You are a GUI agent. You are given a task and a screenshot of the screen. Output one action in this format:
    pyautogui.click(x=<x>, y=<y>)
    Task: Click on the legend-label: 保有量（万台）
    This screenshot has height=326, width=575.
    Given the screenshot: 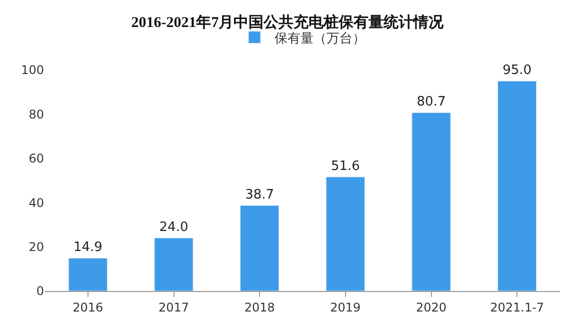 What is the action you would take?
    pyautogui.click(x=320, y=38)
    